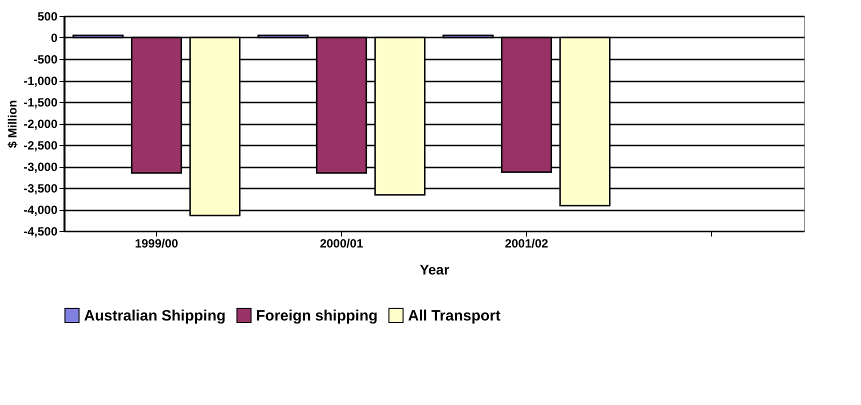 This screenshot has height=405, width=861. What do you see at coordinates (40, 167) in the screenshot?
I see `y-tick-label: -3,000` at bounding box center [40, 167].